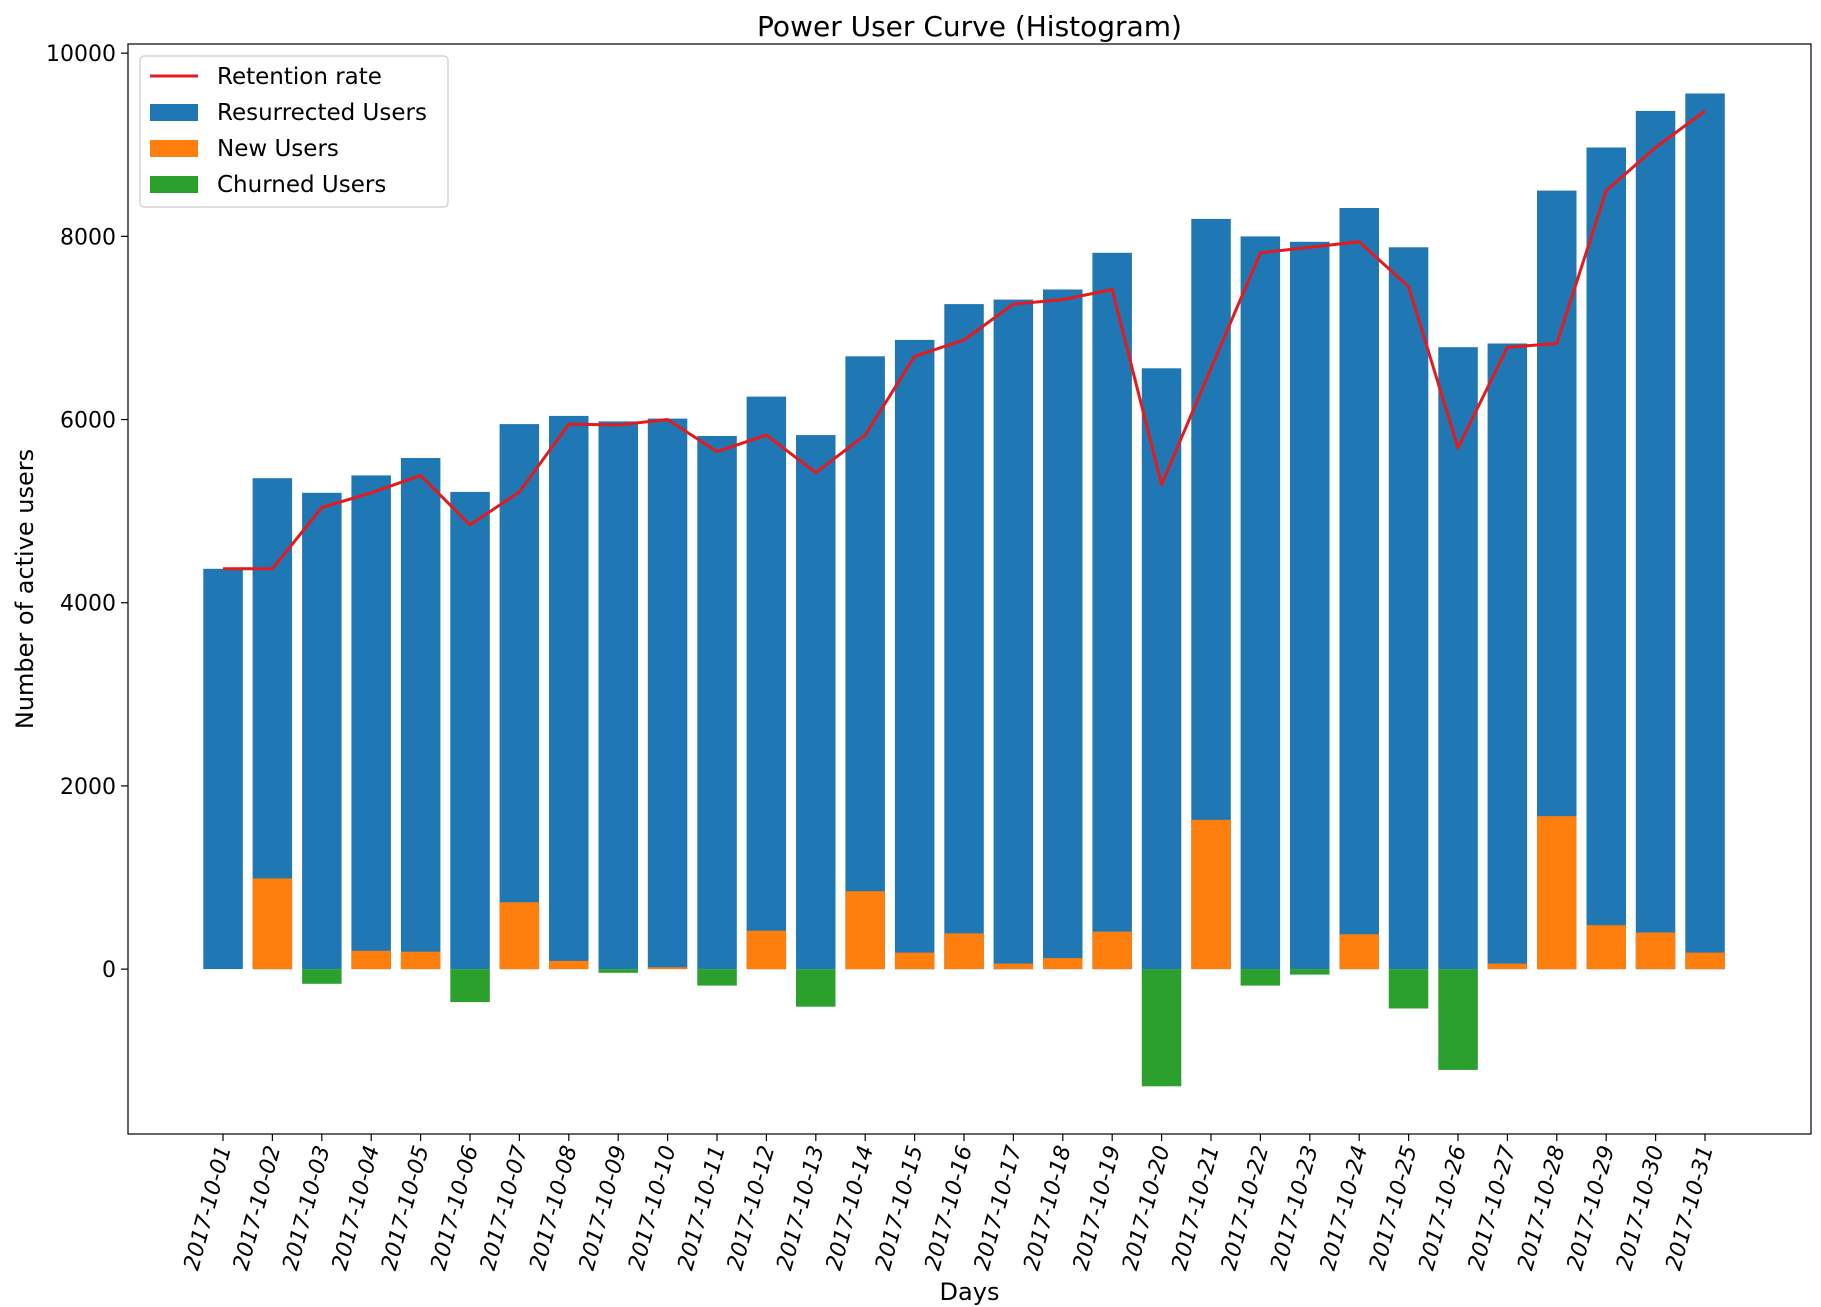 Image resolution: width=1821 pixels, height=1307 pixels. What do you see at coordinates (299, 77) in the screenshot?
I see `legend-label-retention-rate: Retention rate` at bounding box center [299, 77].